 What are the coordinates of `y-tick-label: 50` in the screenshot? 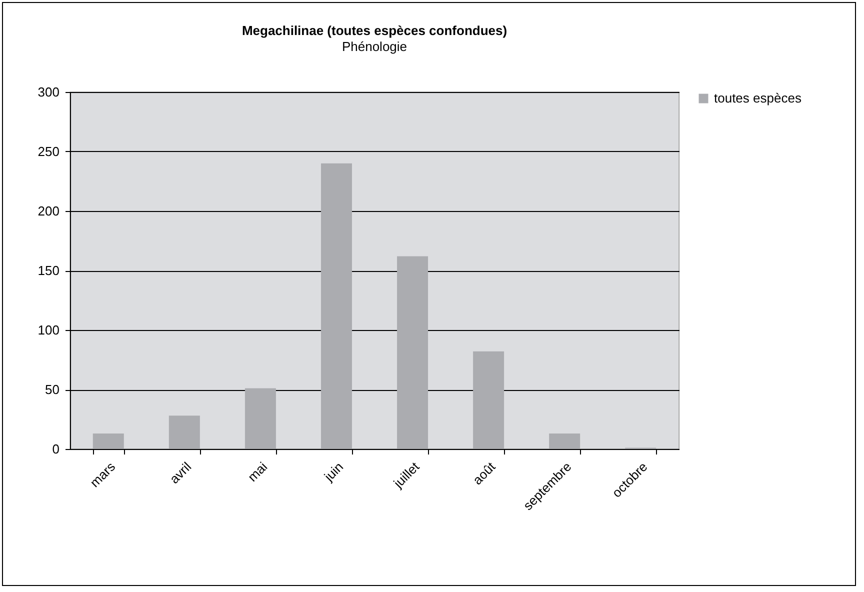 It's located at (52, 389).